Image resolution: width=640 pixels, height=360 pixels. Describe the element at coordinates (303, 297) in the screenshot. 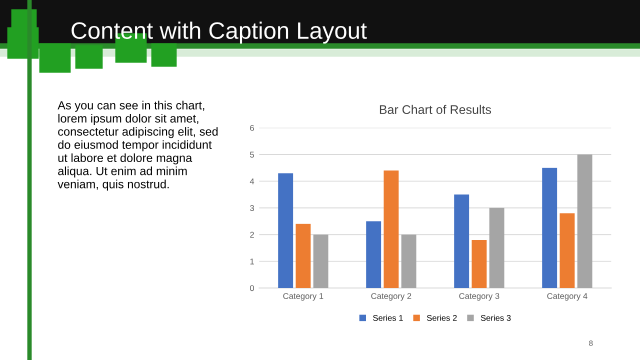

I see `x-tick-label: Category 1` at that location.